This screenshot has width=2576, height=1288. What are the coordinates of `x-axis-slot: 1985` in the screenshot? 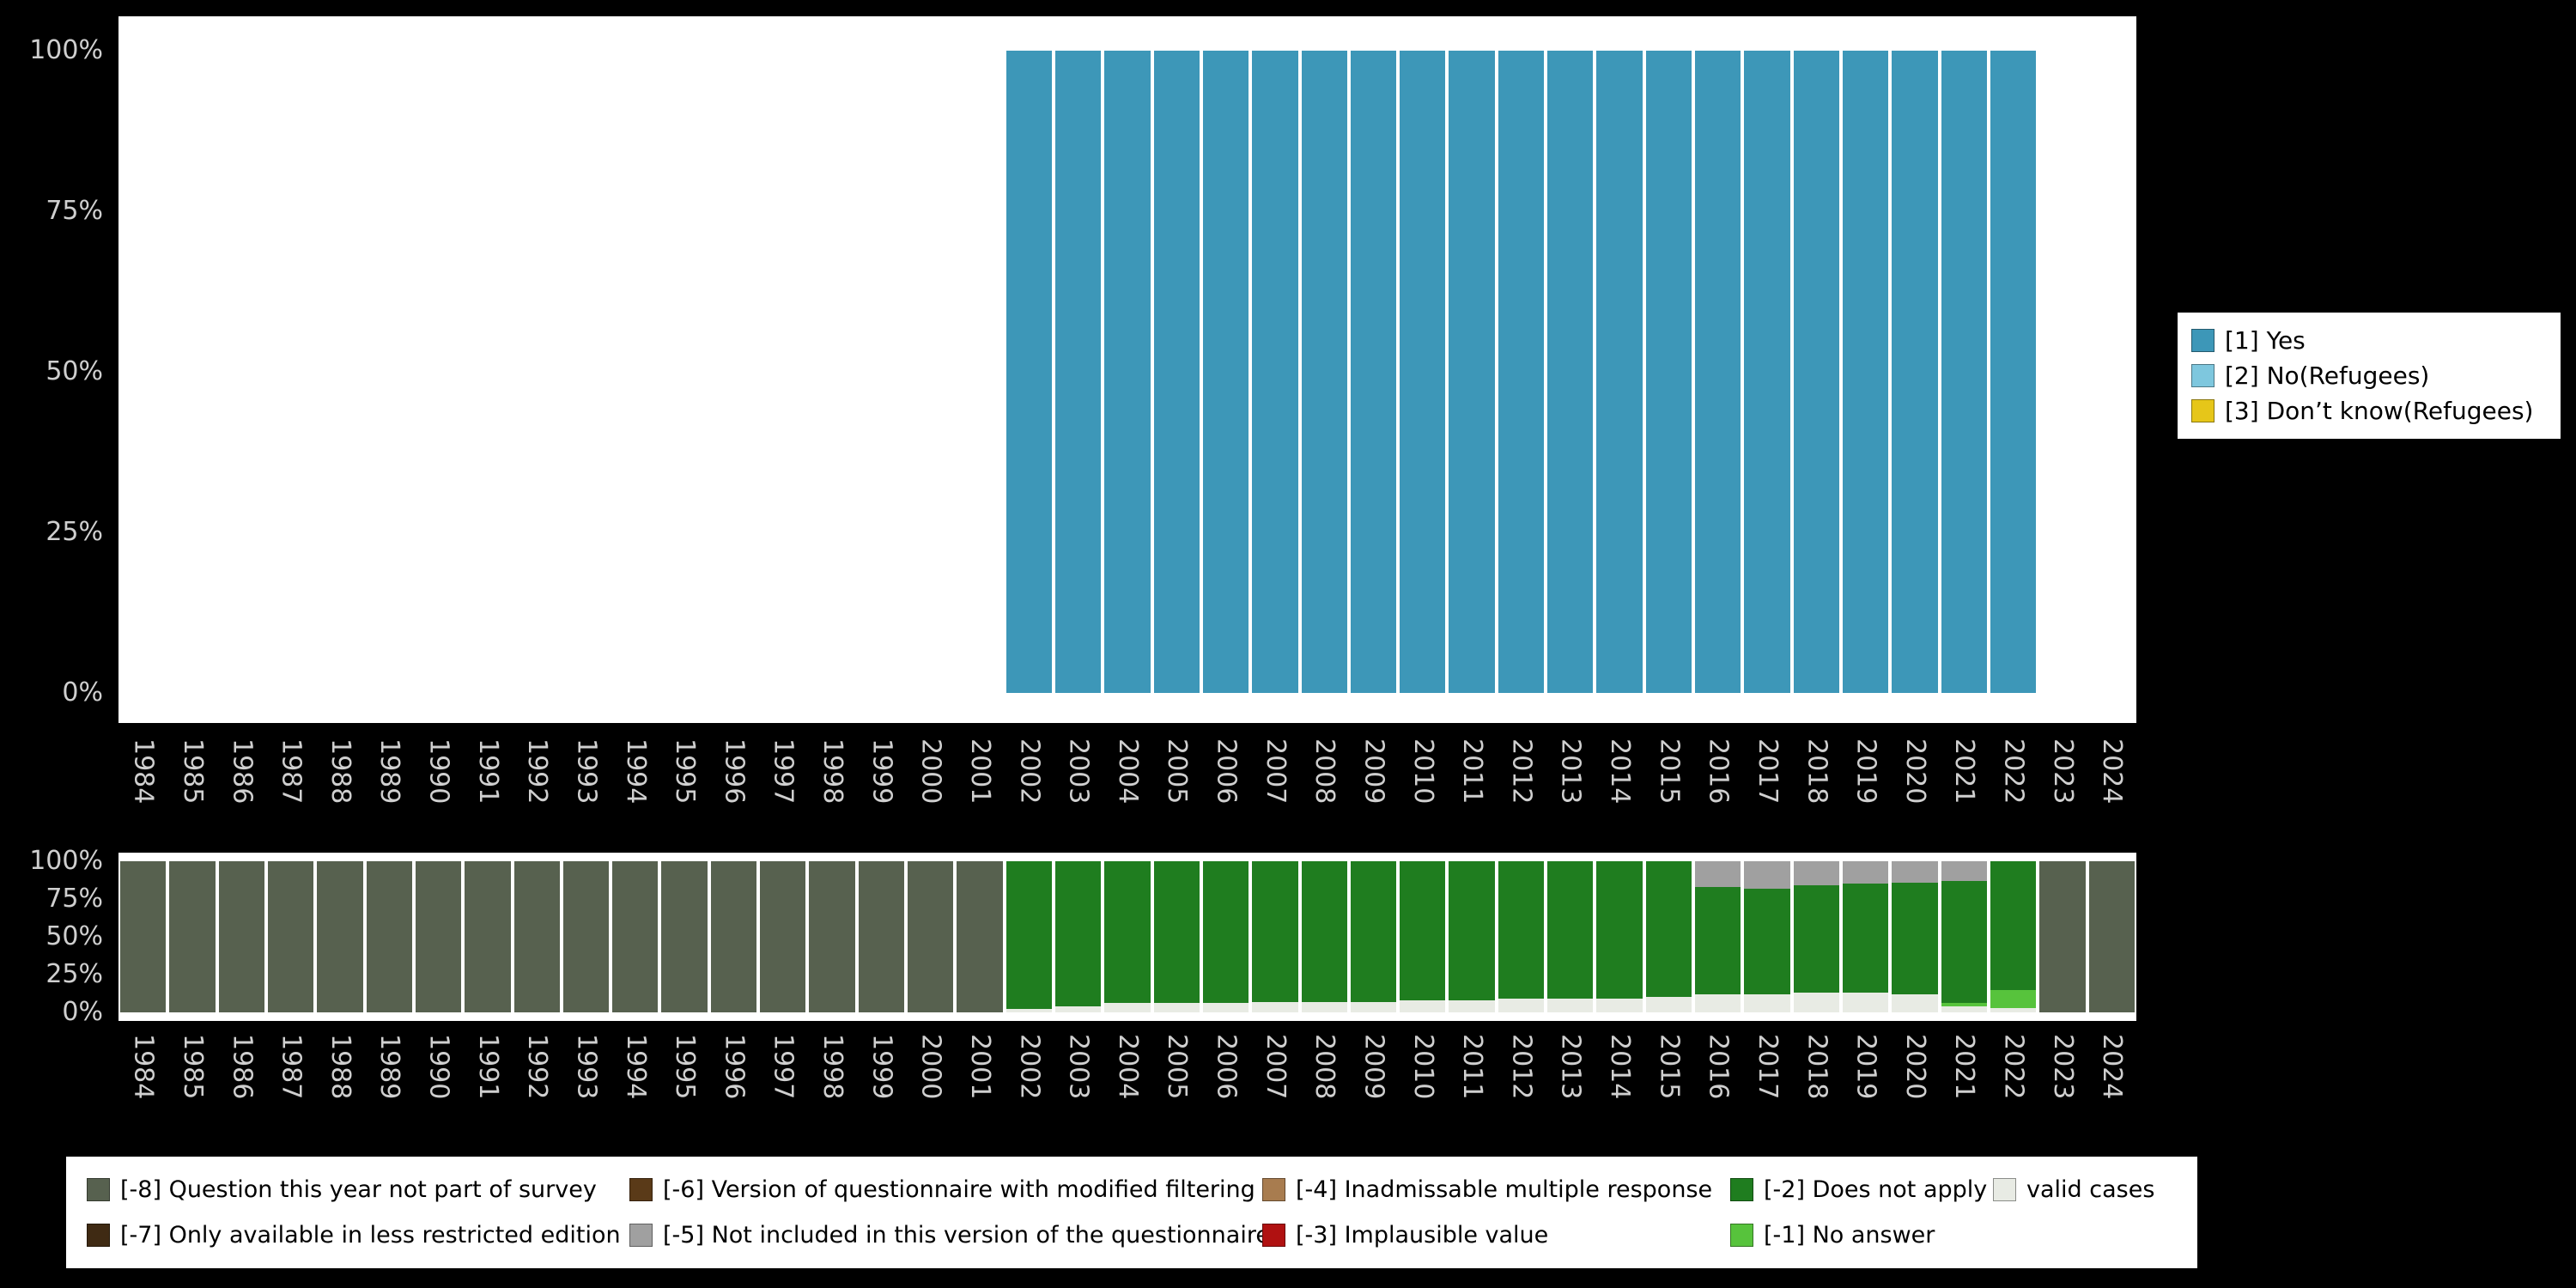 It's located at (191, 793).